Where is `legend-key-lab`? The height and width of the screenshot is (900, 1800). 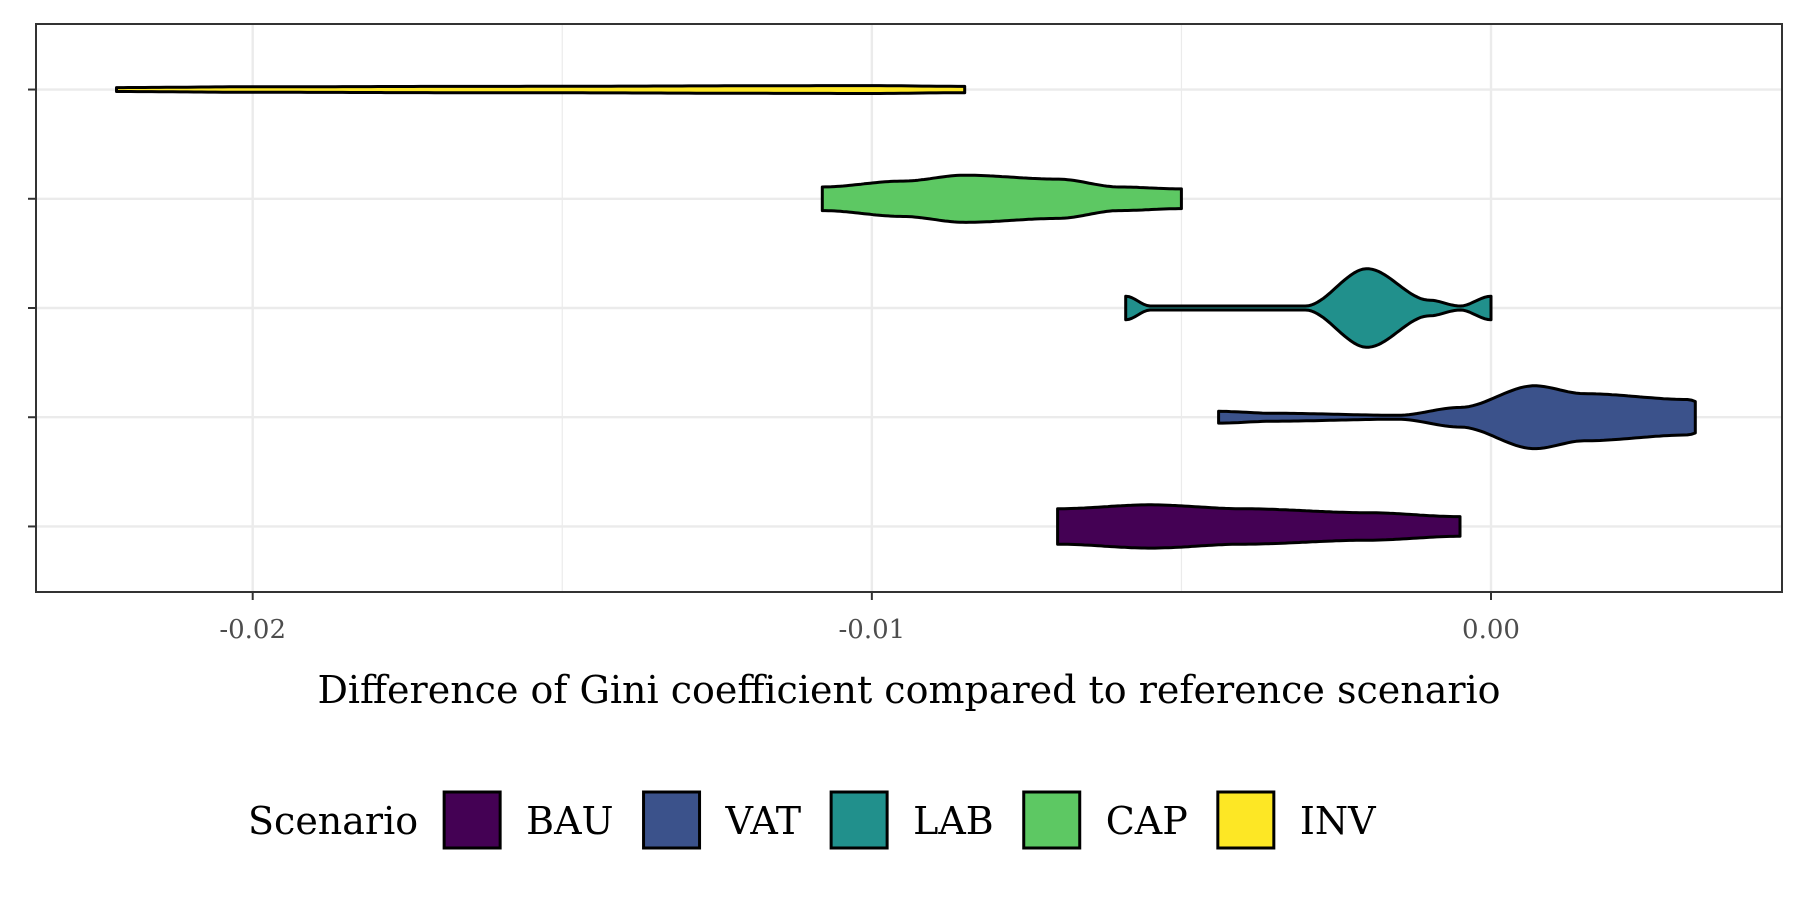 legend-key-lab is located at coordinates (859, 820).